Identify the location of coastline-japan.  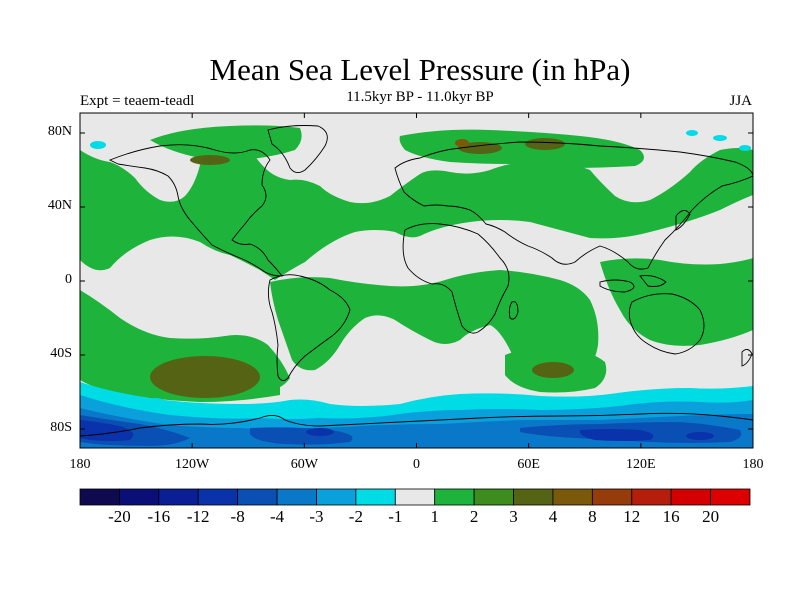
(683, 220).